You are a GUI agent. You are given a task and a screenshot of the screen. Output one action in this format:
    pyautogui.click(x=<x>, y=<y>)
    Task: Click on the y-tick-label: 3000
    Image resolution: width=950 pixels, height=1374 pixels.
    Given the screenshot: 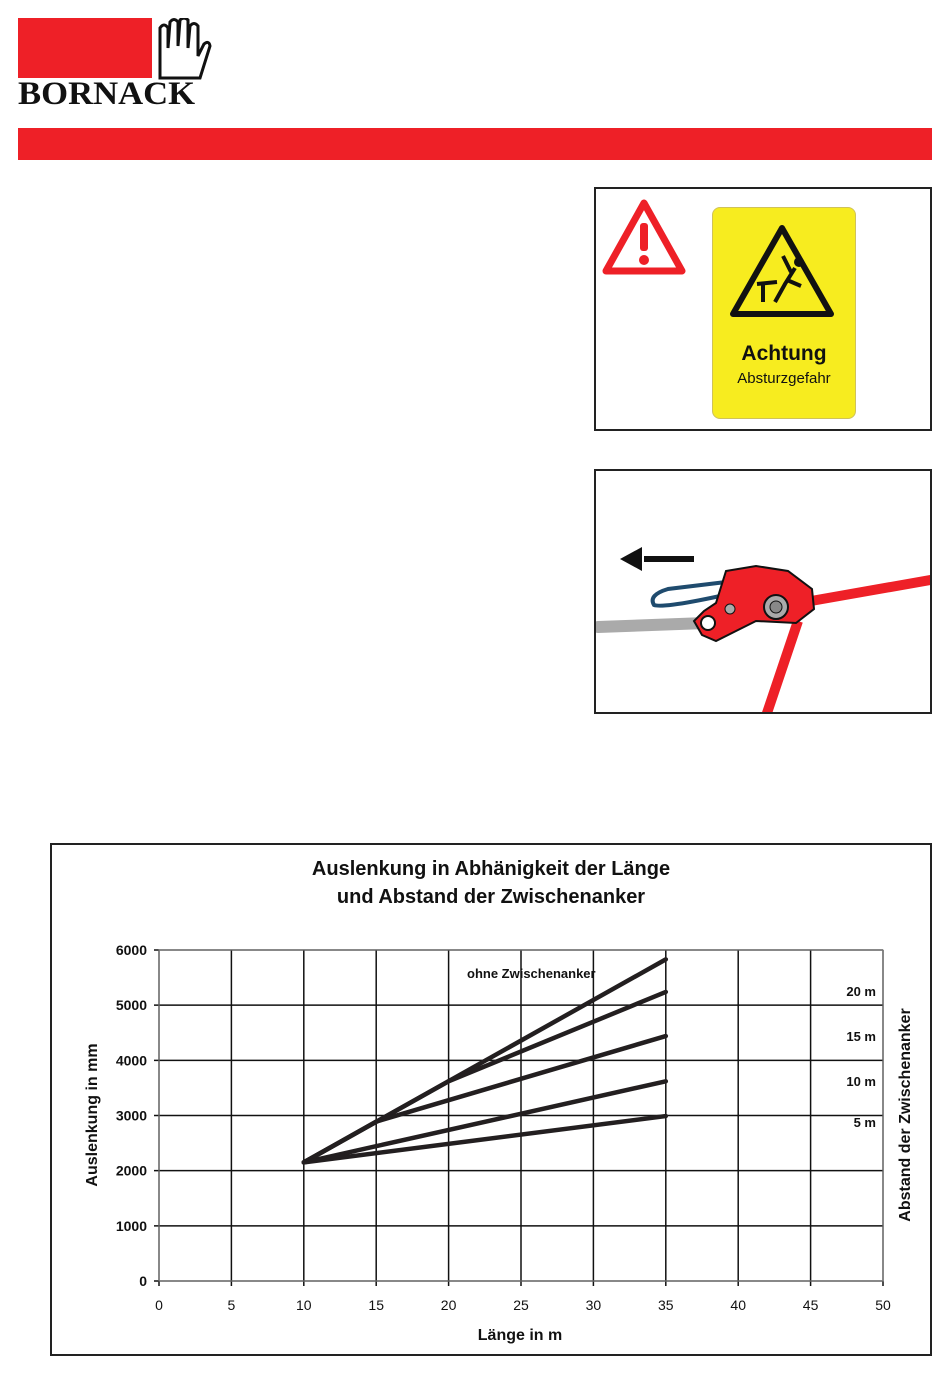 What is the action you would take?
    pyautogui.click(x=131, y=1116)
    